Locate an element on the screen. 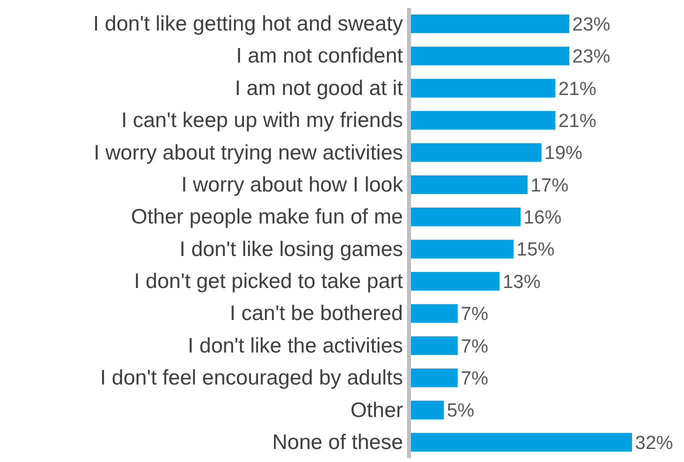 The image size is (684, 462). y-tick-label: I don't get picked to take part is located at coordinates (269, 282).